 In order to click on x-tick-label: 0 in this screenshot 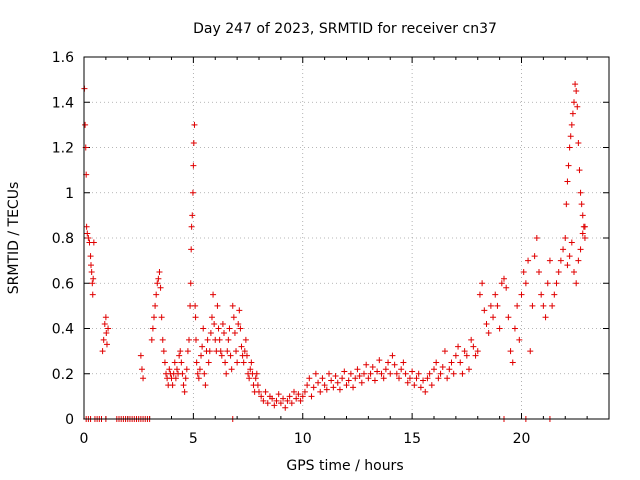, I will do `click(84, 439)`.